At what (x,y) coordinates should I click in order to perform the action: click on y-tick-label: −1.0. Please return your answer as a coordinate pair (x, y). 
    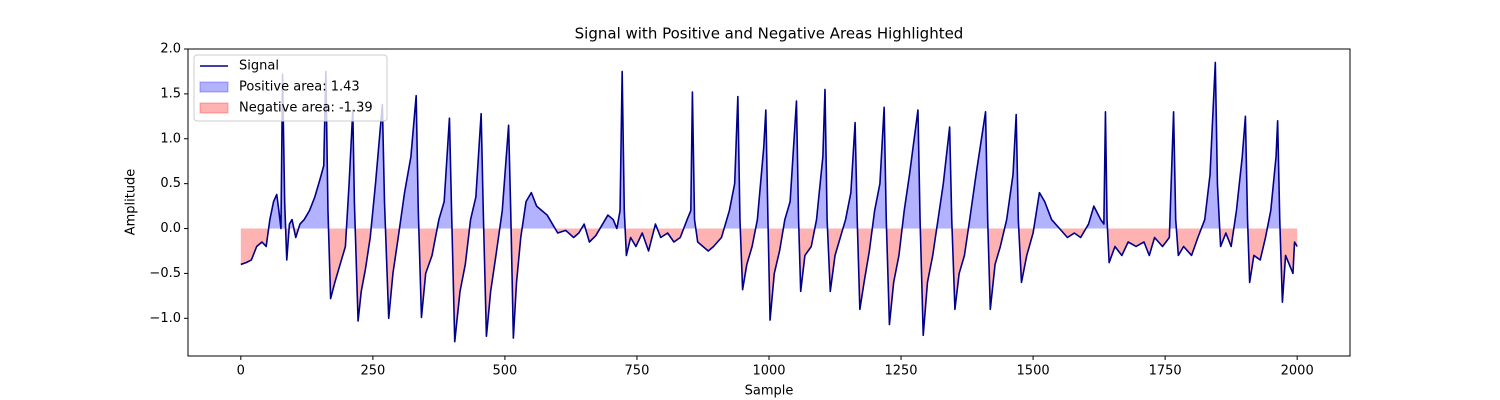
    Looking at the image, I should click on (165, 318).